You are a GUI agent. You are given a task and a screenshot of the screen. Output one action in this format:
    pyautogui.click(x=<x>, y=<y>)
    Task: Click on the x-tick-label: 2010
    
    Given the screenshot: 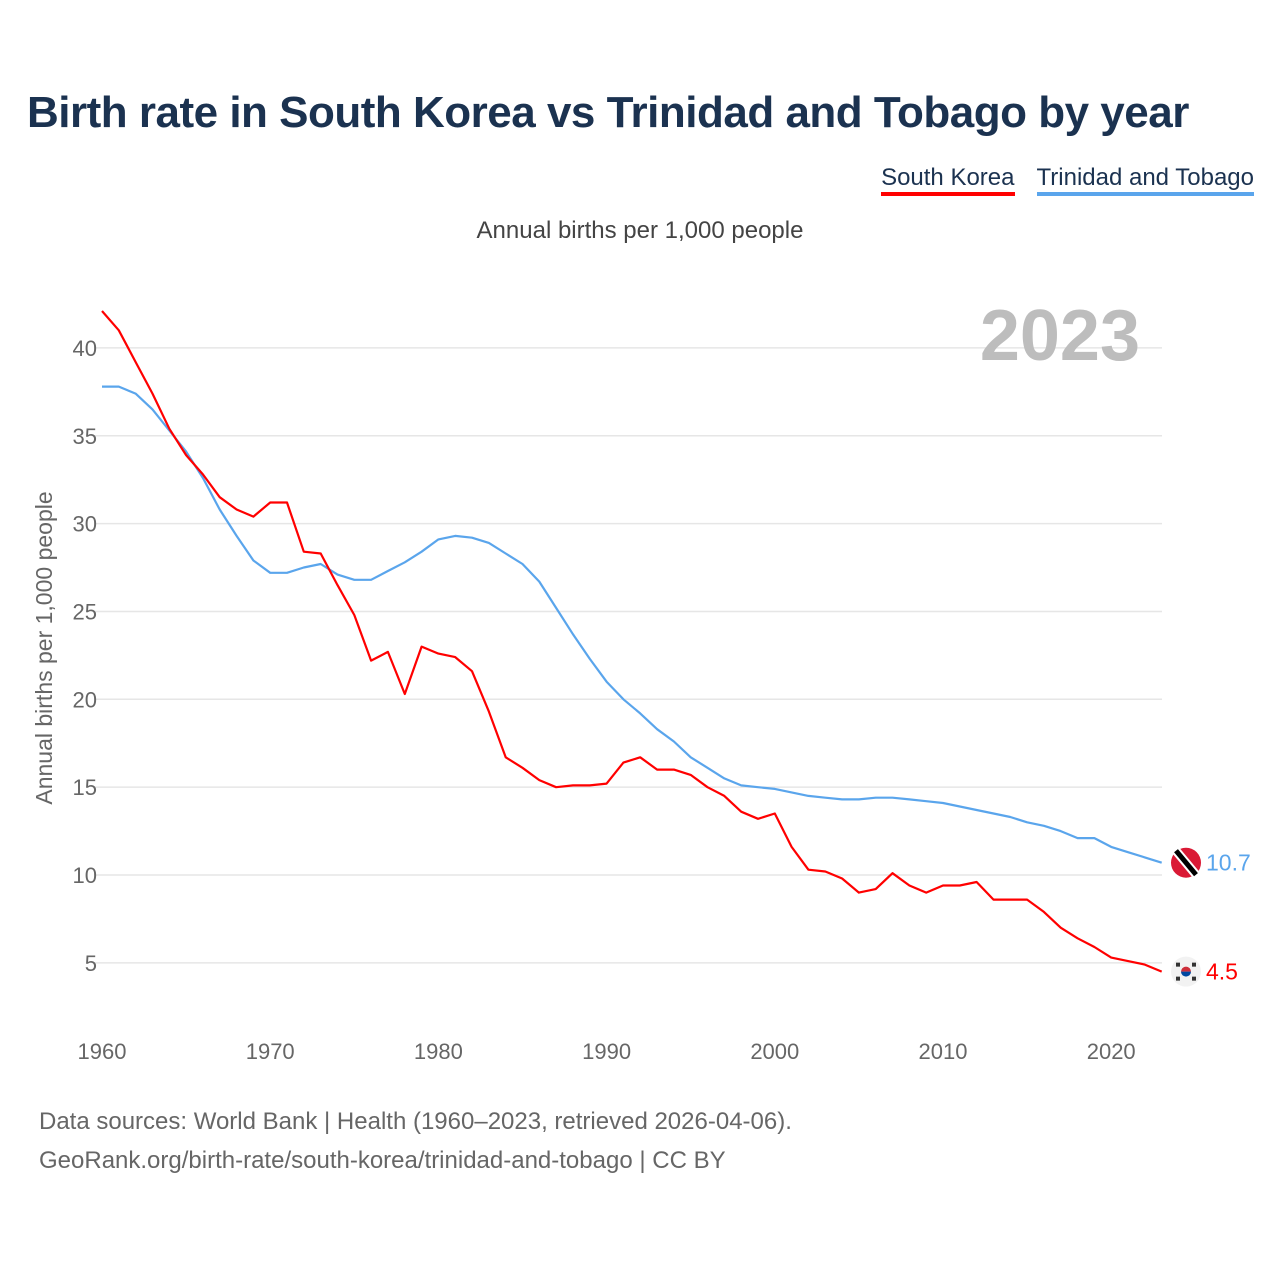 What is the action you would take?
    pyautogui.click(x=943, y=1051)
    